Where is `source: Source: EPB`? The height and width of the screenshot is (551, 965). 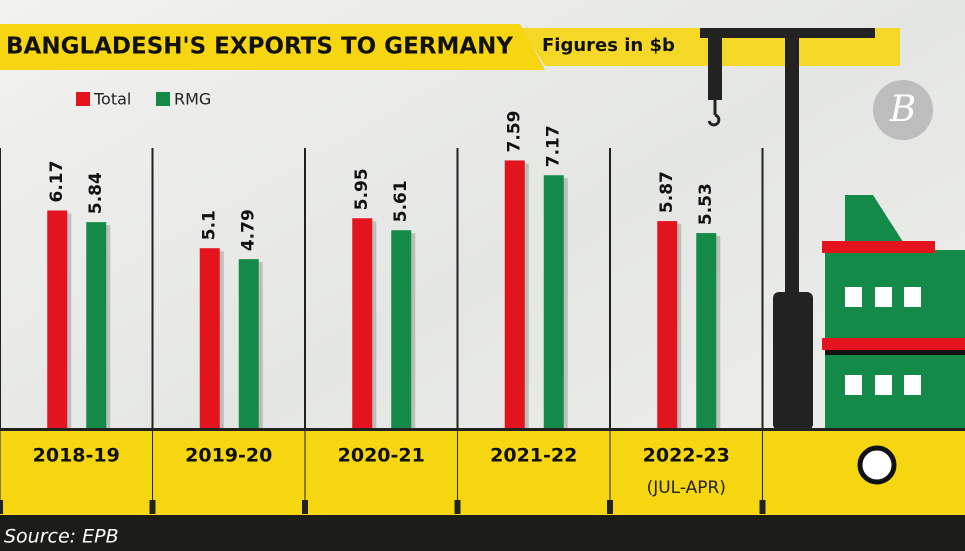 source: Source: EPB is located at coordinates (61, 537).